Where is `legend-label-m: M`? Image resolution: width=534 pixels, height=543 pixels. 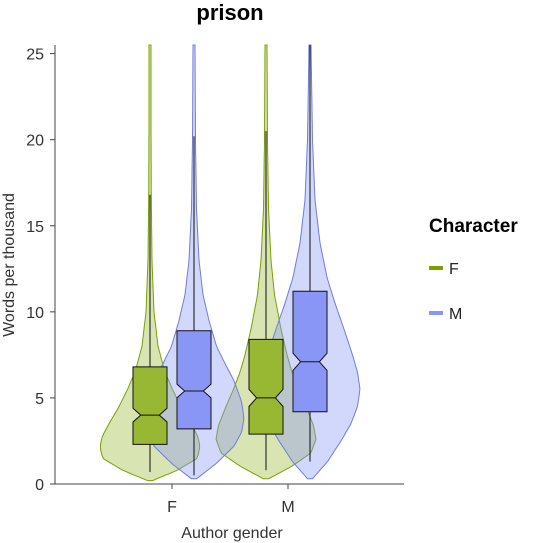 legend-label-m: M is located at coordinates (455, 314).